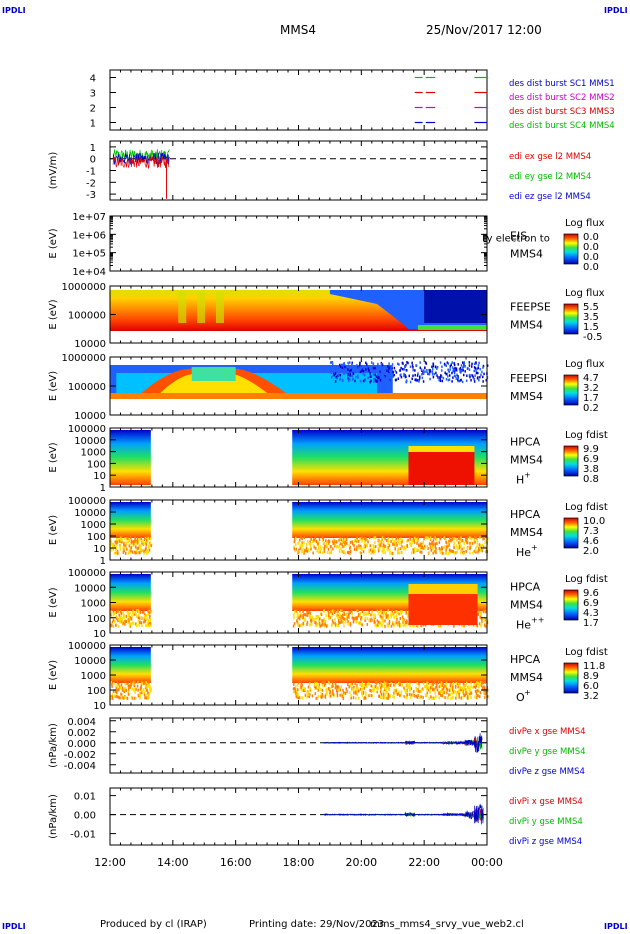  I want to click on species-label: O, so click(520, 697).